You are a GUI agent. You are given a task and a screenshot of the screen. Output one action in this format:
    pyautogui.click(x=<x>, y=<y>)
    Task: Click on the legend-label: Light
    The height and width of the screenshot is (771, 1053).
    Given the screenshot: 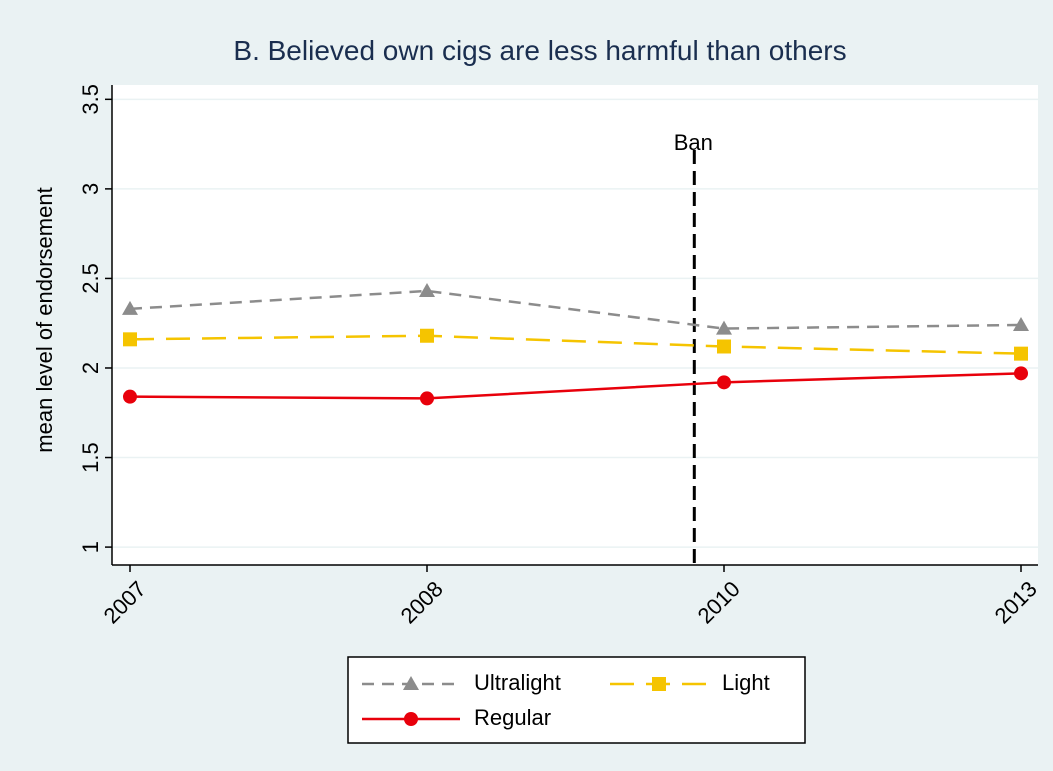 What is the action you would take?
    pyautogui.click(x=746, y=682)
    